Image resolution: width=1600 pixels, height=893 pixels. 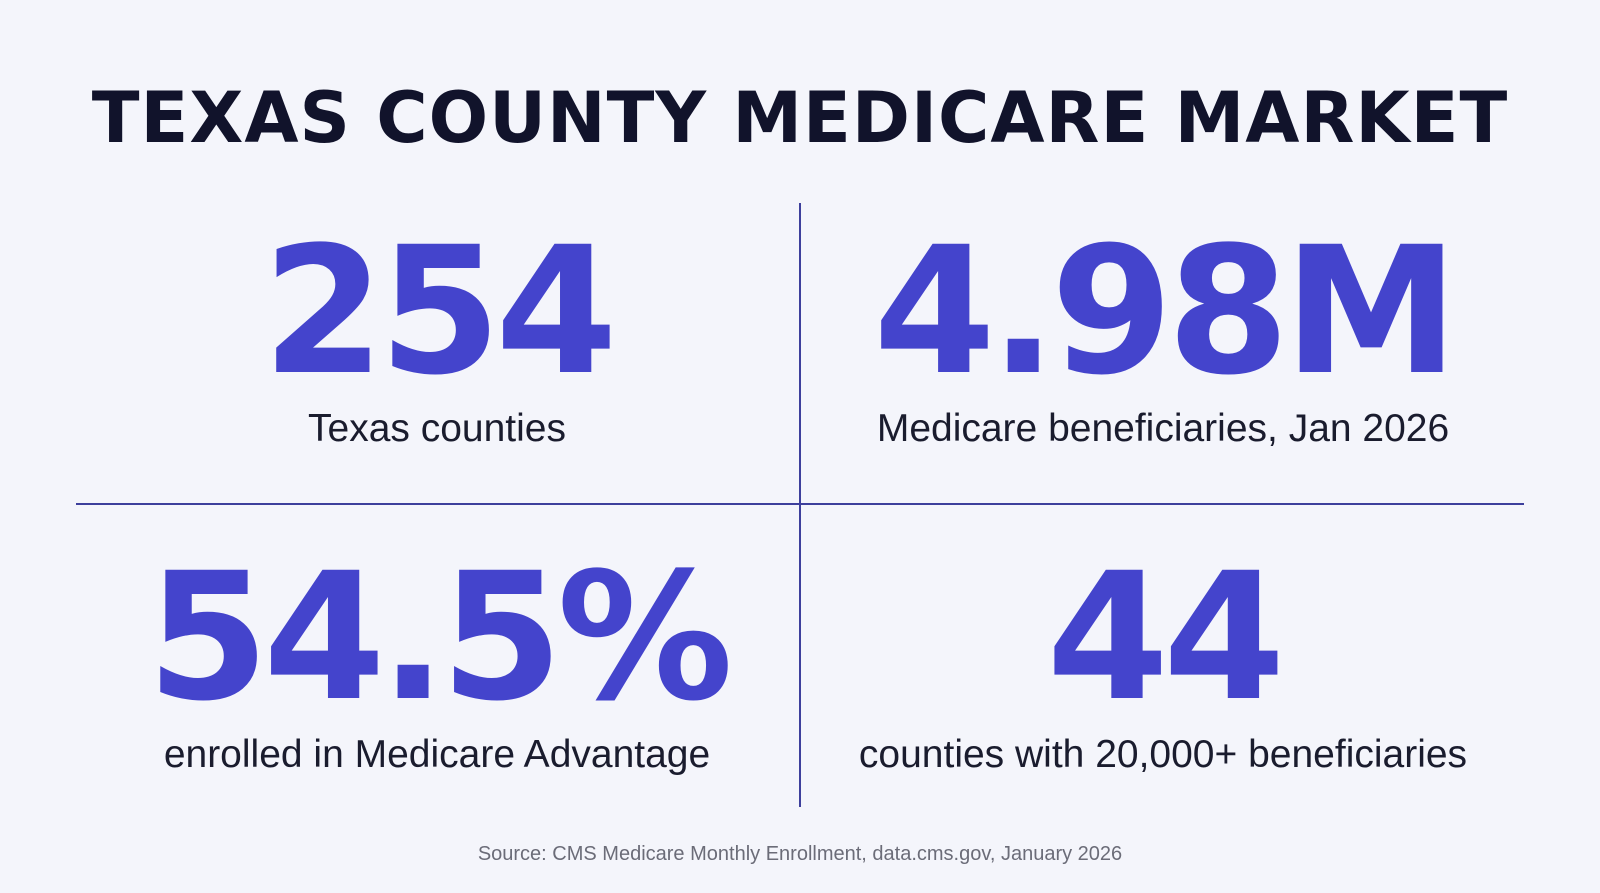 What do you see at coordinates (437, 428) in the screenshot?
I see `stat-label: Texas counties` at bounding box center [437, 428].